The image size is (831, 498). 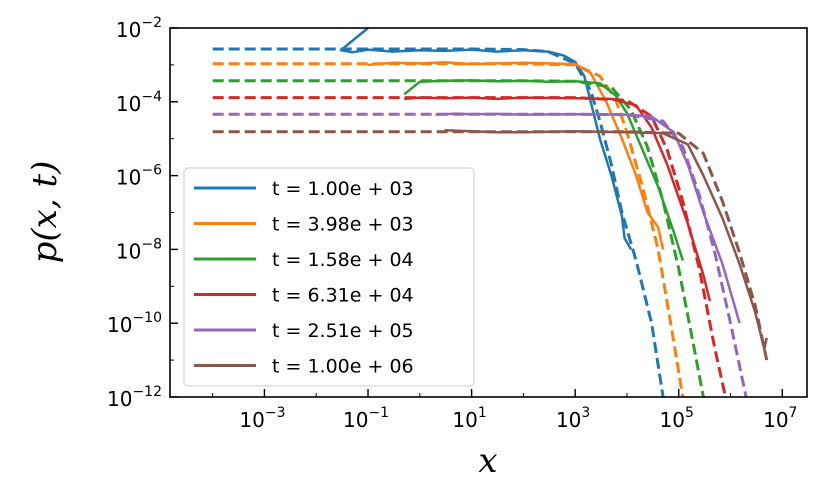 I want to click on legend-label: t = 3.98e + 03, so click(x=343, y=225).